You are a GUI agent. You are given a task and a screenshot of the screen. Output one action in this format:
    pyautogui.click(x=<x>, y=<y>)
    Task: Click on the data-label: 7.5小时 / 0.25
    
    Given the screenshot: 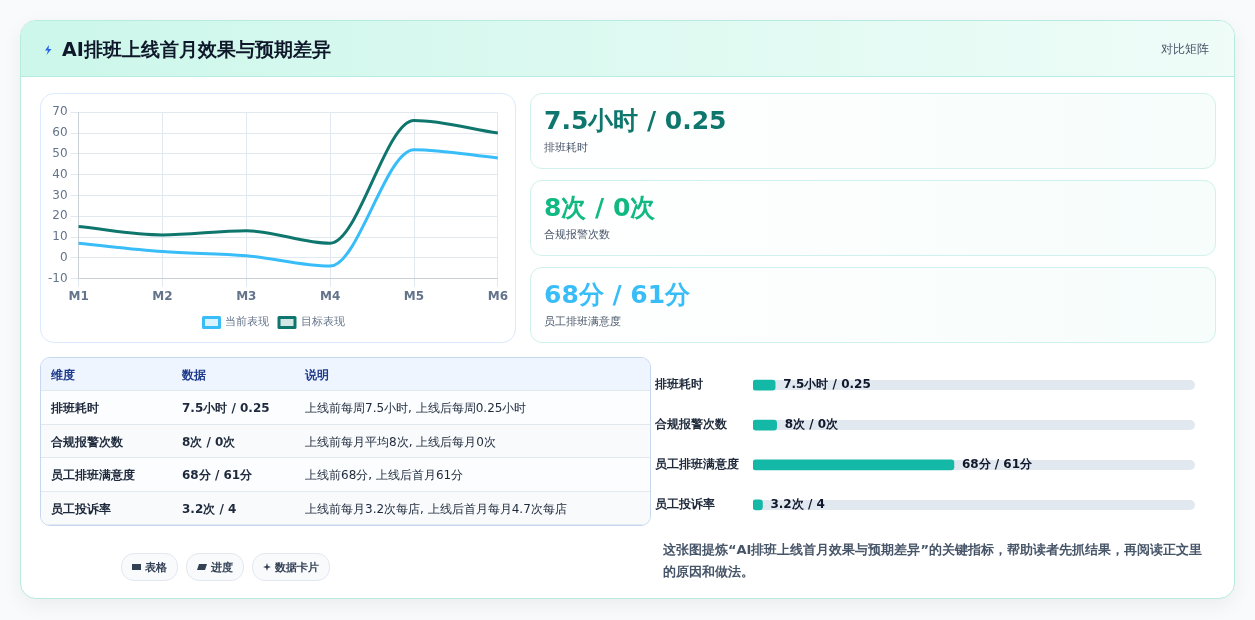 What is the action you would take?
    pyautogui.click(x=827, y=384)
    